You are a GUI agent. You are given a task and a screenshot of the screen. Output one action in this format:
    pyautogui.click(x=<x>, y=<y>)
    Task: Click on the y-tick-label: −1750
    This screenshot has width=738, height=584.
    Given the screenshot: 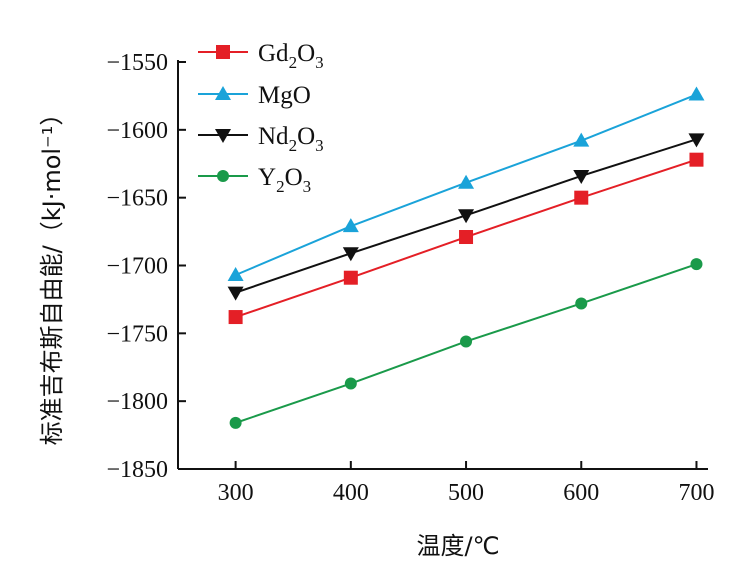 What is the action you would take?
    pyautogui.click(x=137, y=334)
    